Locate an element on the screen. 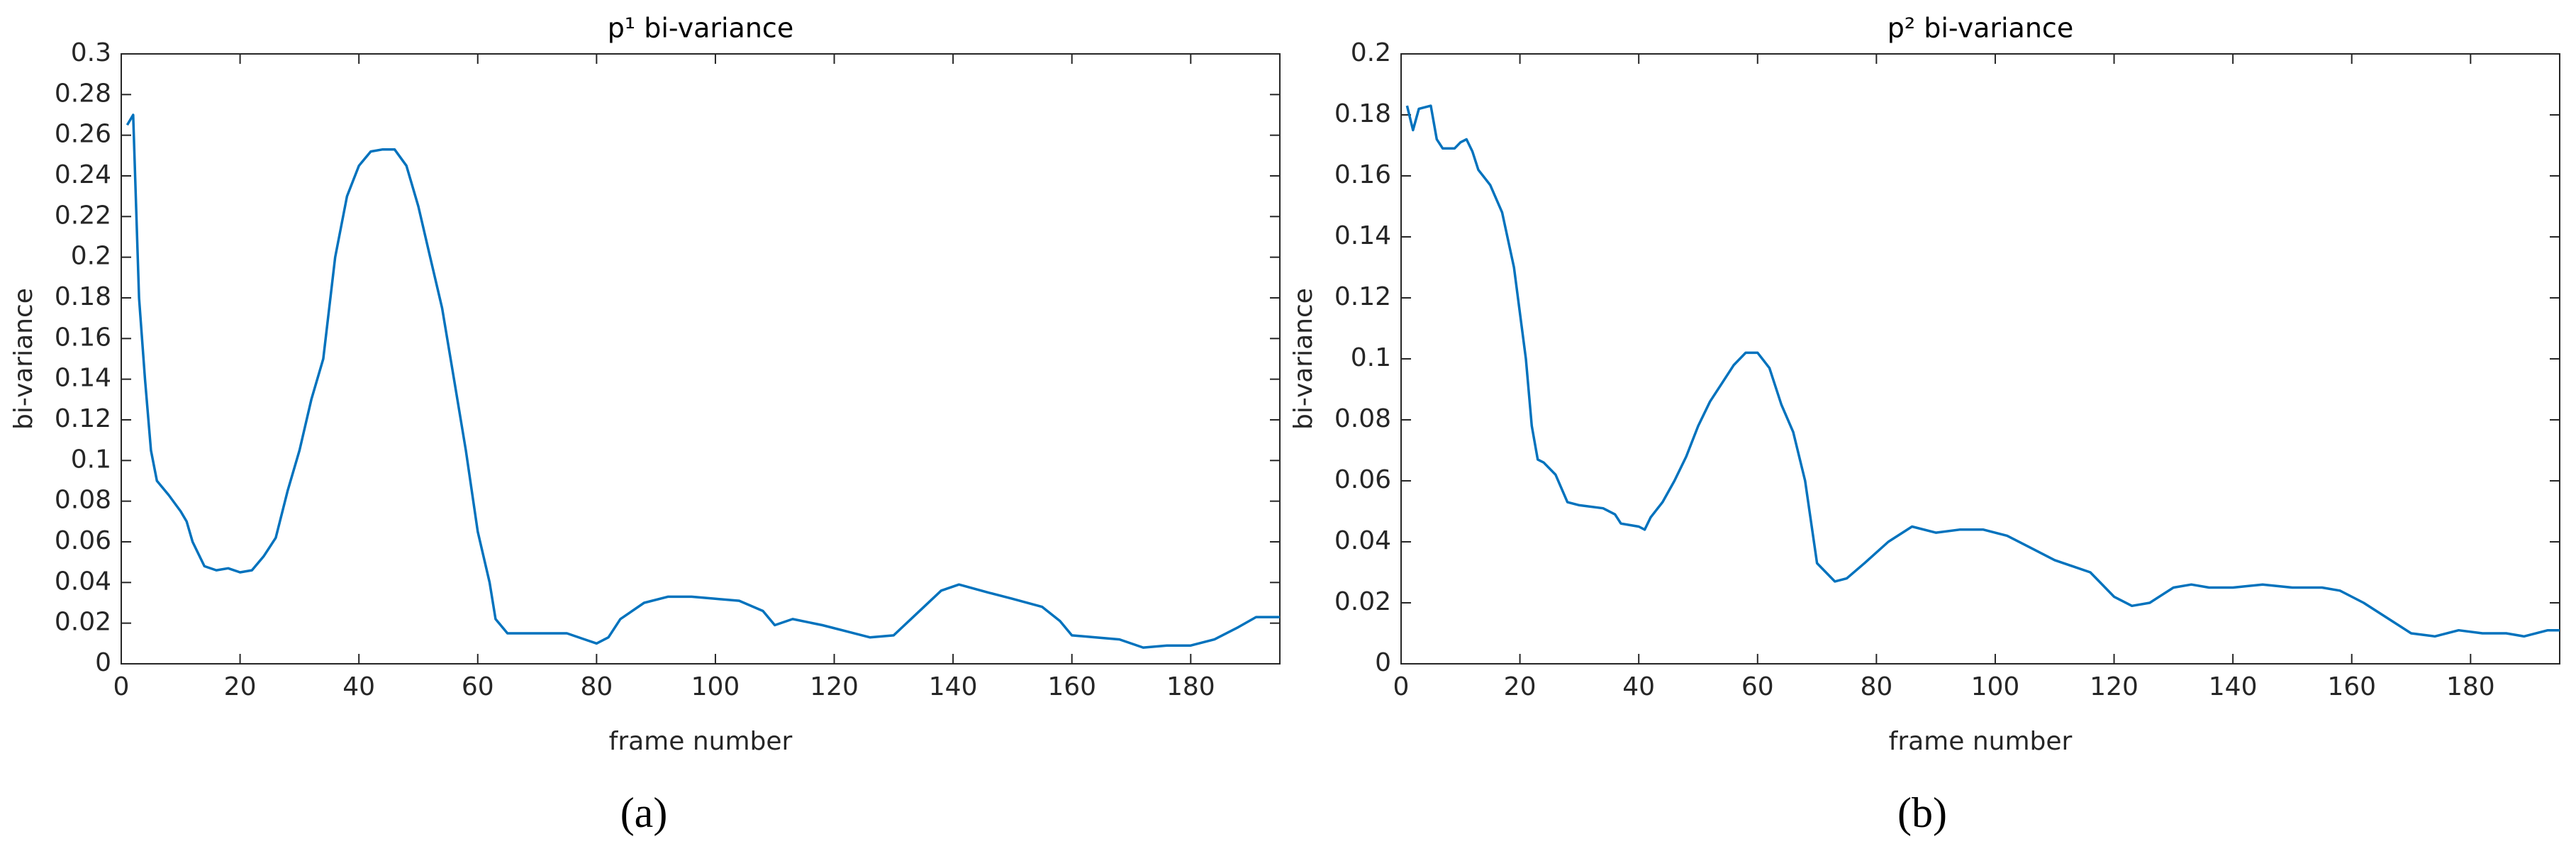 Image resolution: width=2576 pixels, height=856 pixels. y-tick-label: 0.3 is located at coordinates (91, 52).